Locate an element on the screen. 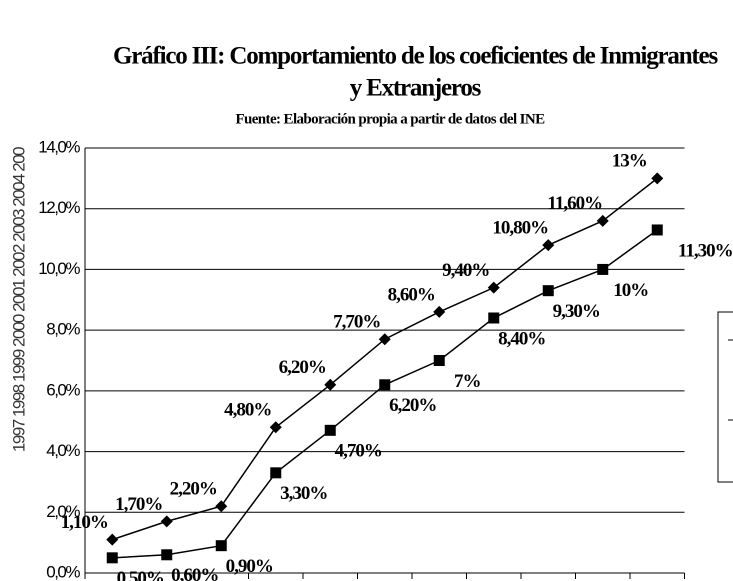  y-tick-label: 8,0% is located at coordinates (63, 329).